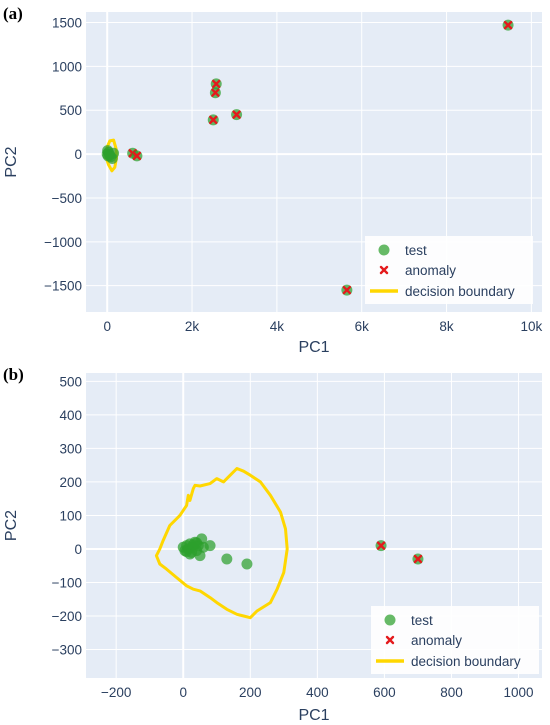 The width and height of the screenshot is (550, 725). I want to click on x-tick-label: 2k, so click(192, 326).